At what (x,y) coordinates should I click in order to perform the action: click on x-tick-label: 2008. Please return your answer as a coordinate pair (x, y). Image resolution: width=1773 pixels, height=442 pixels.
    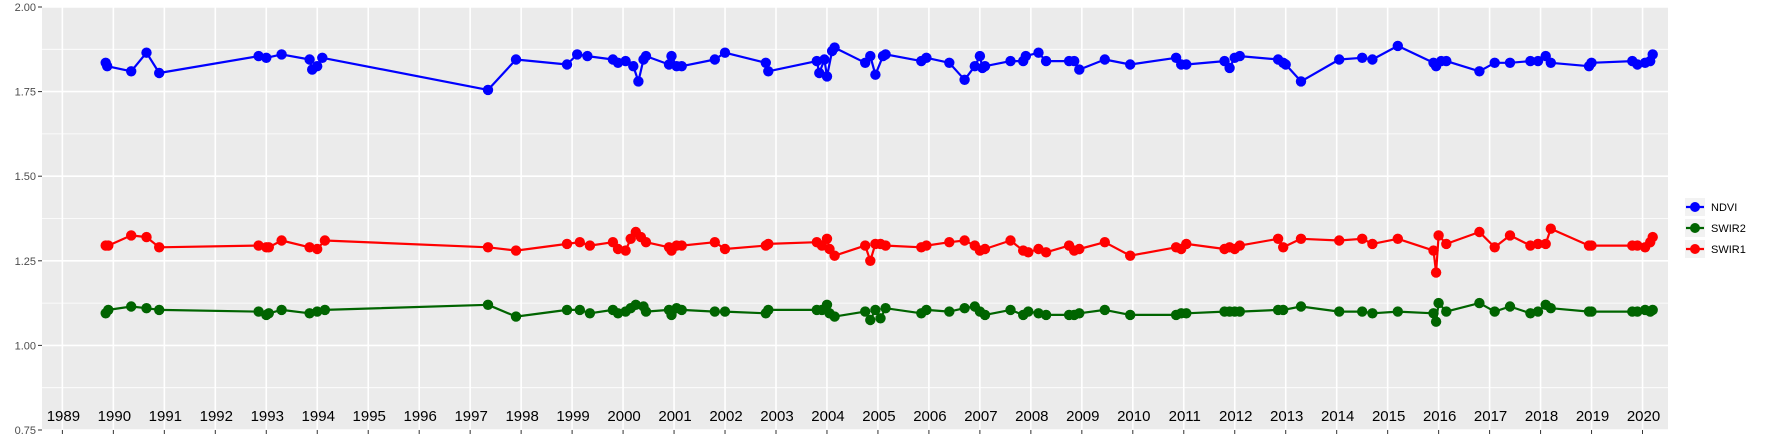
    Looking at the image, I should click on (1031, 416).